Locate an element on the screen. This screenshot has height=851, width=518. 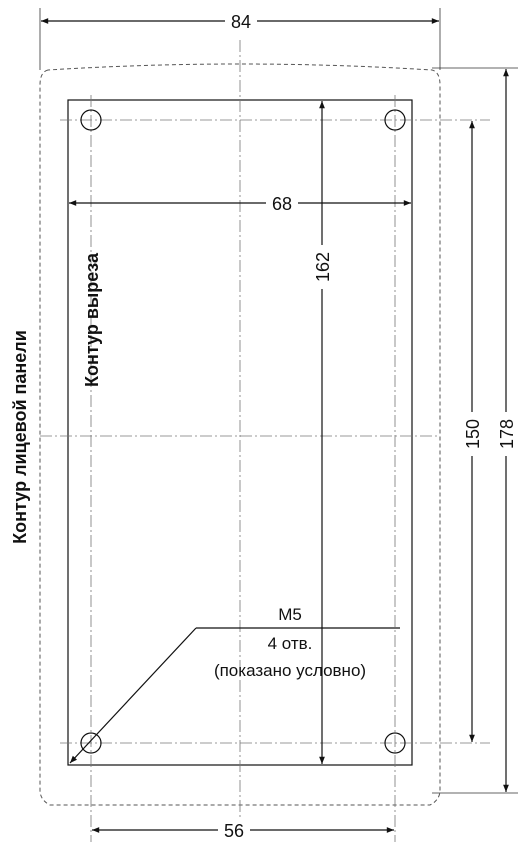
dim-84-label: 84 is located at coordinates (241, 22).